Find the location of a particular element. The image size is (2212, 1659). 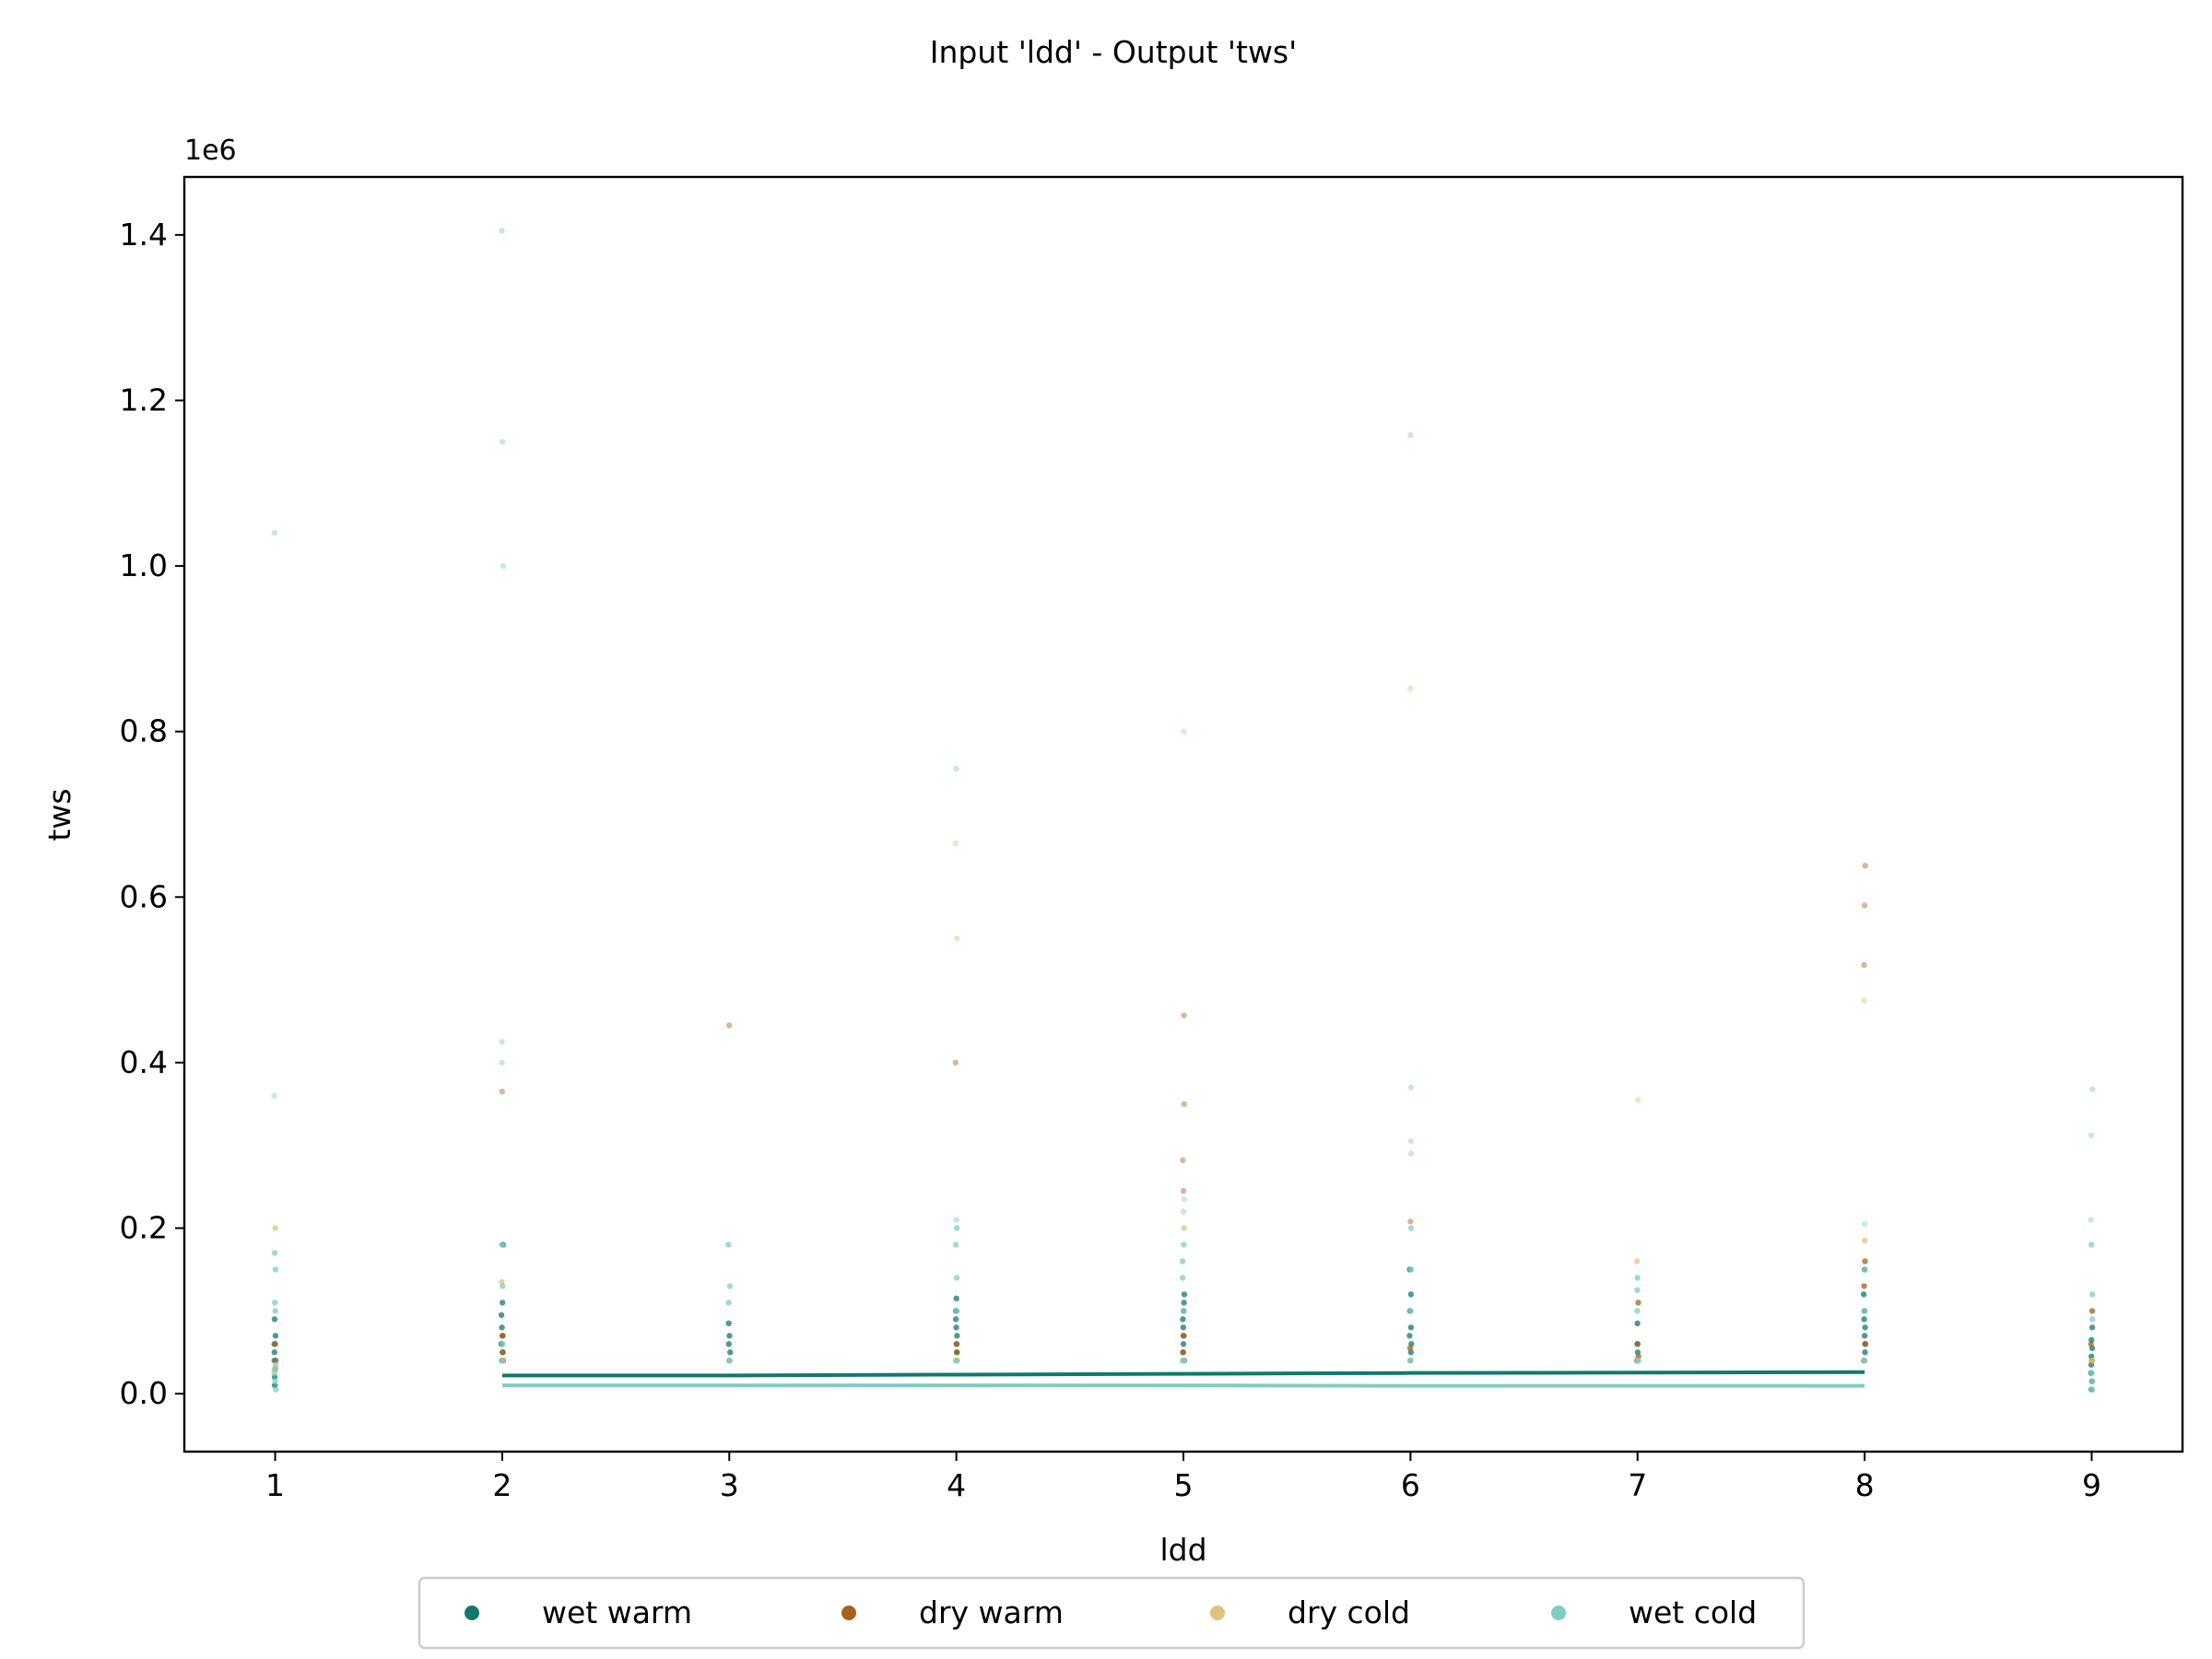

y-offset-label: 1e6 is located at coordinates (210, 151).